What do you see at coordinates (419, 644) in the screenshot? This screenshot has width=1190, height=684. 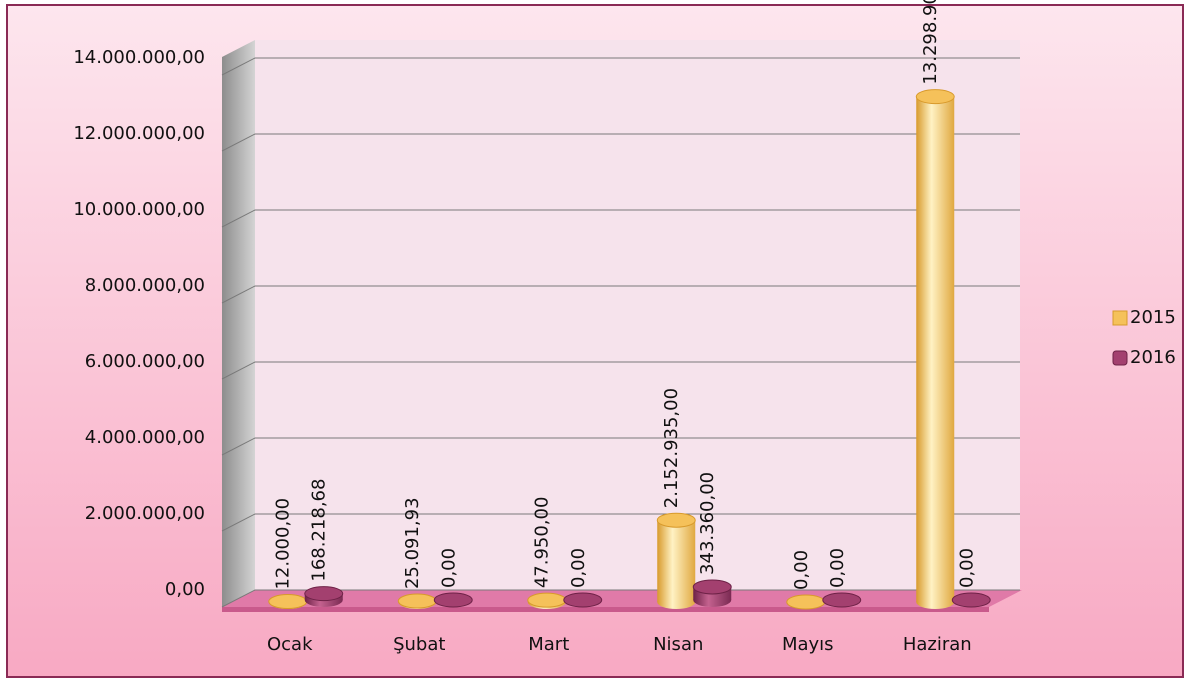 I see `x-tick-label: Şubat` at bounding box center [419, 644].